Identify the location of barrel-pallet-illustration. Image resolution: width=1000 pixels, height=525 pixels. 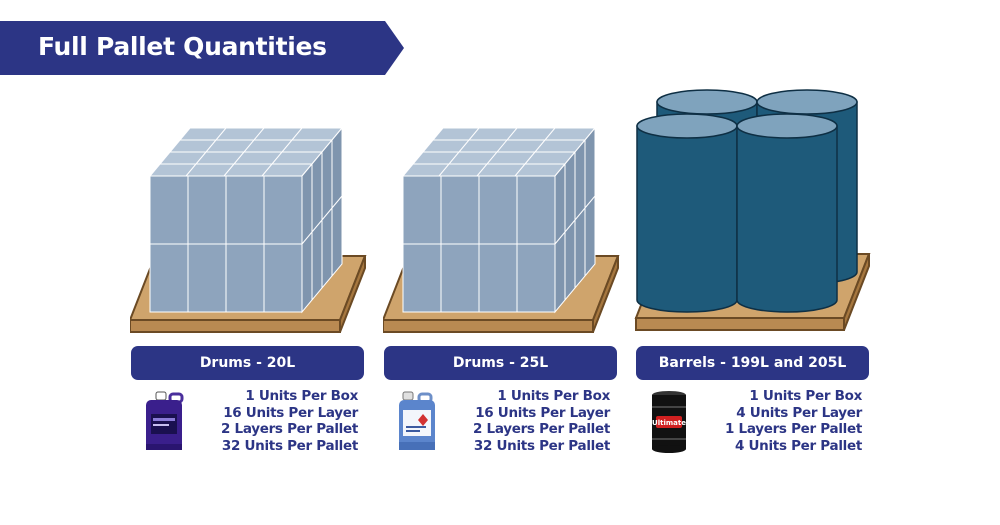
(752, 210).